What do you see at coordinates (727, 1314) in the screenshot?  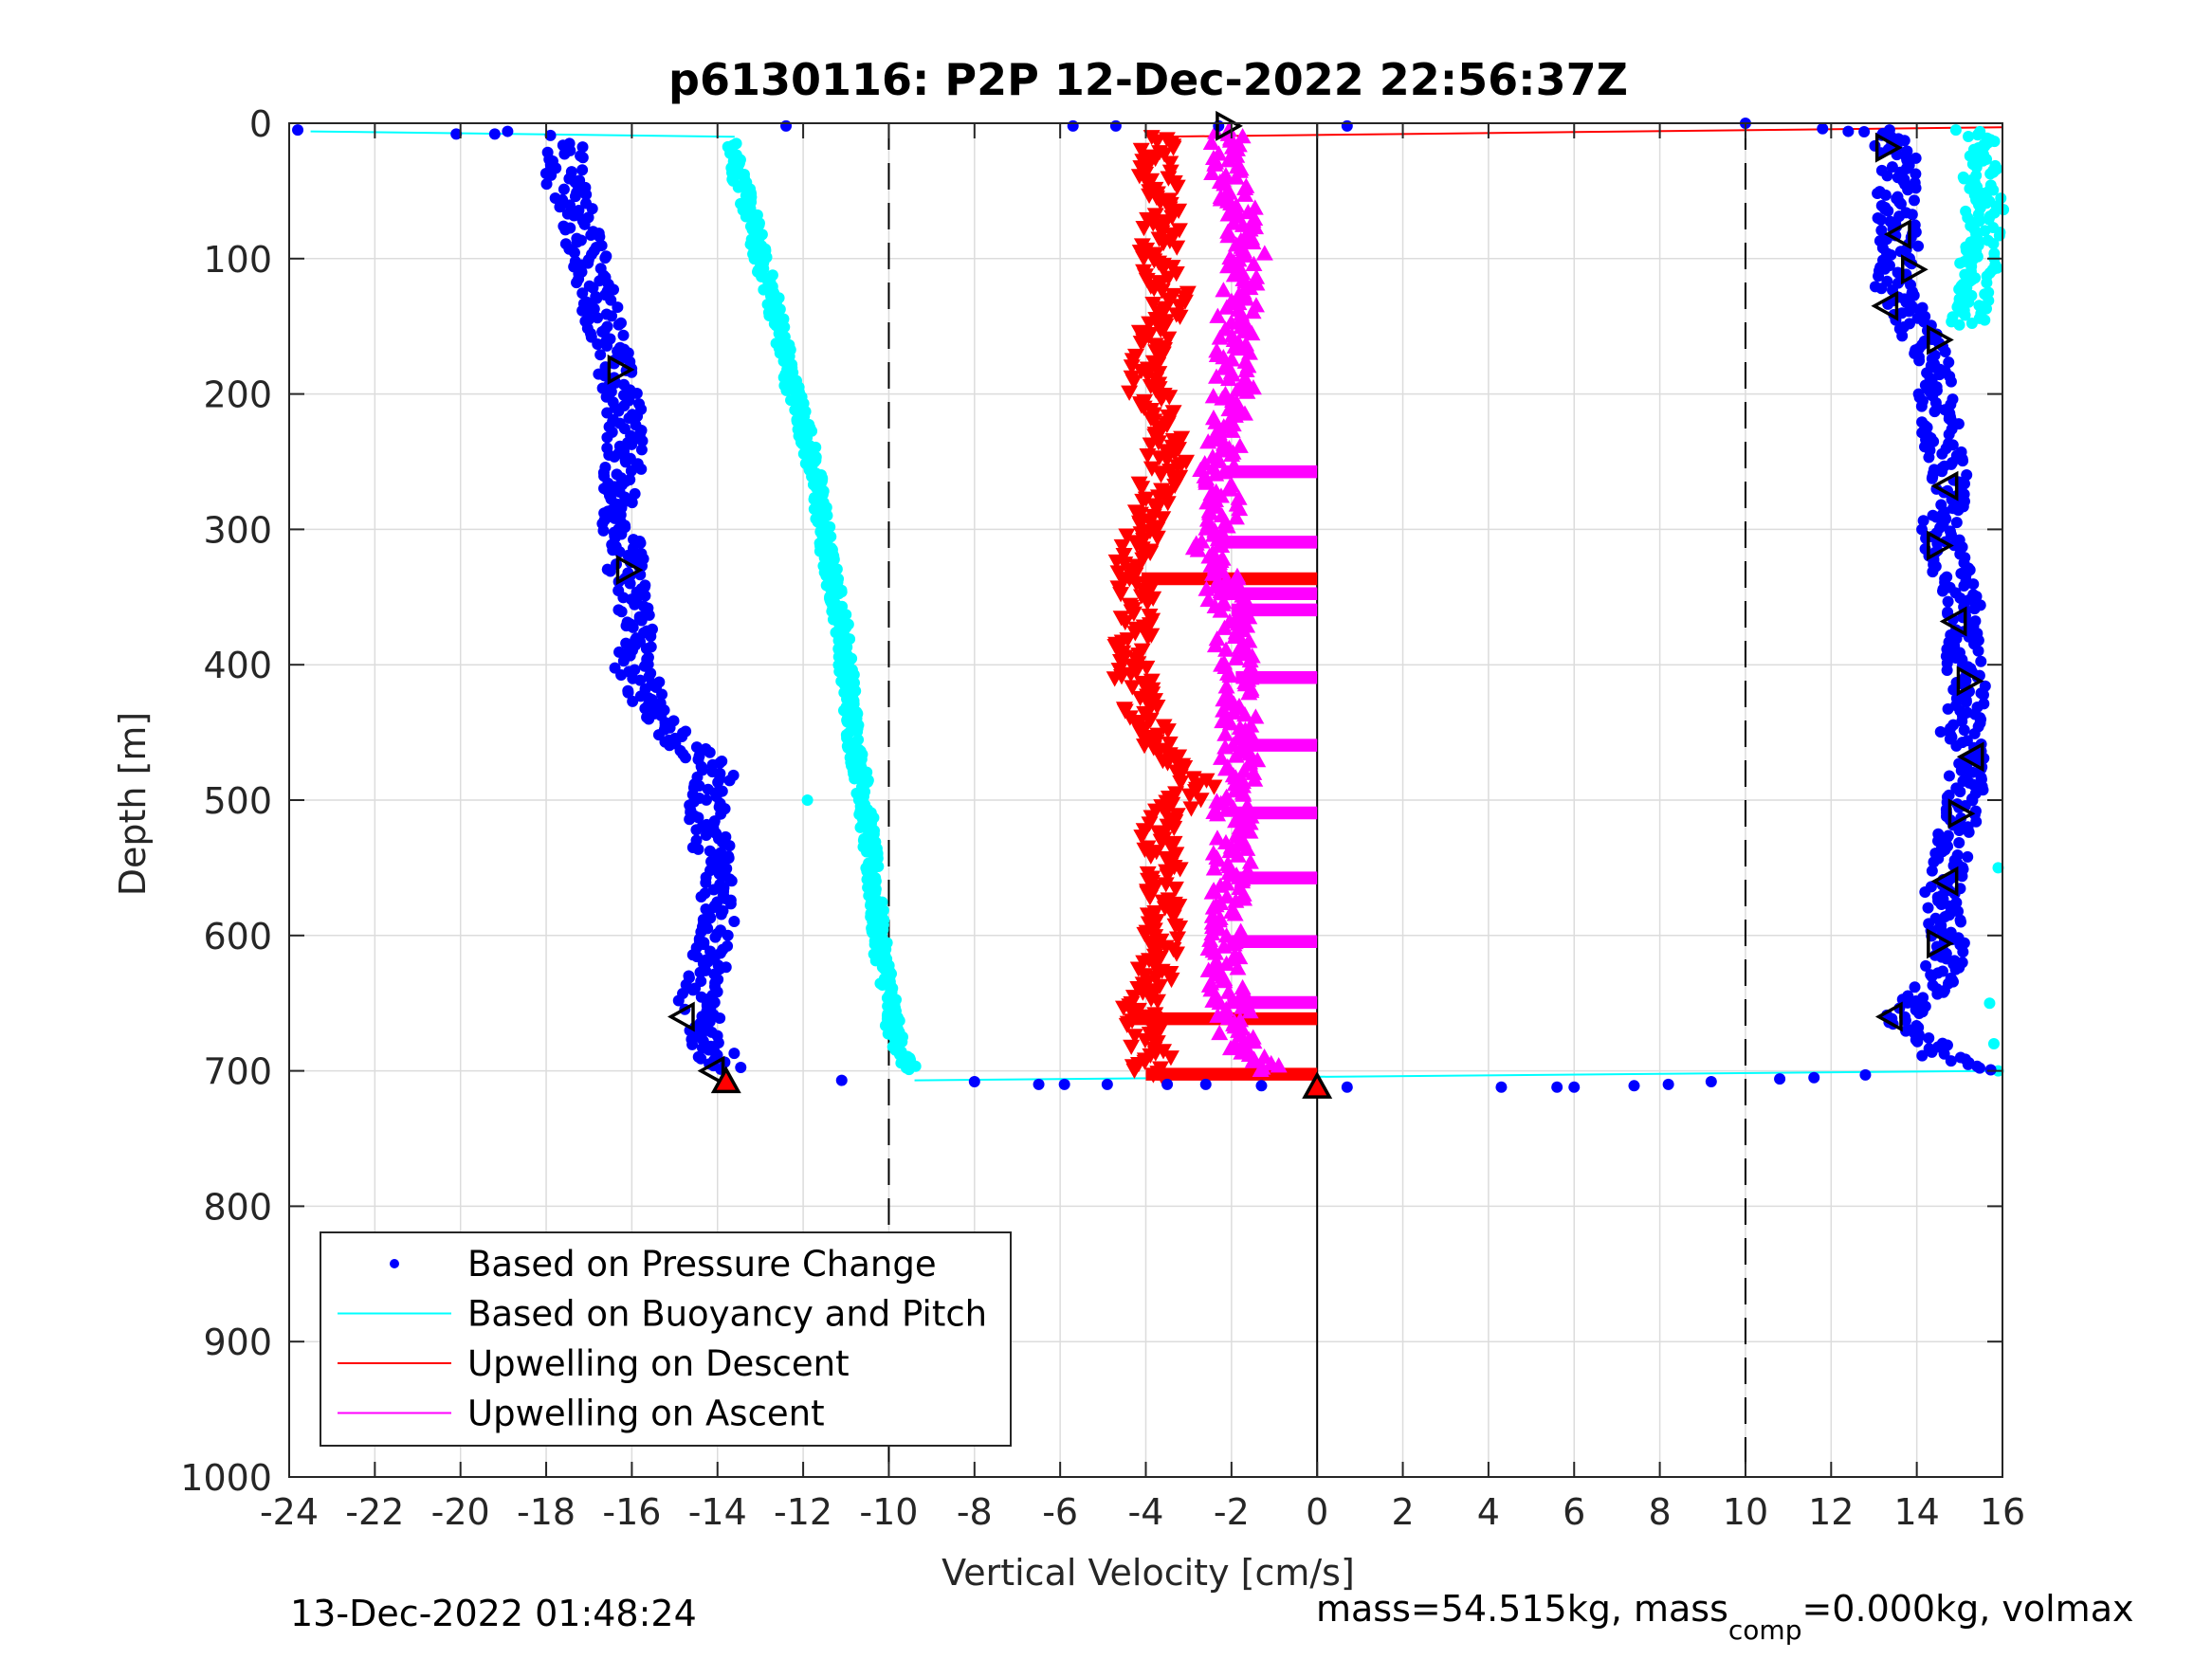 I see `legend-label: Based on Buoyancy and Pitch` at bounding box center [727, 1314].